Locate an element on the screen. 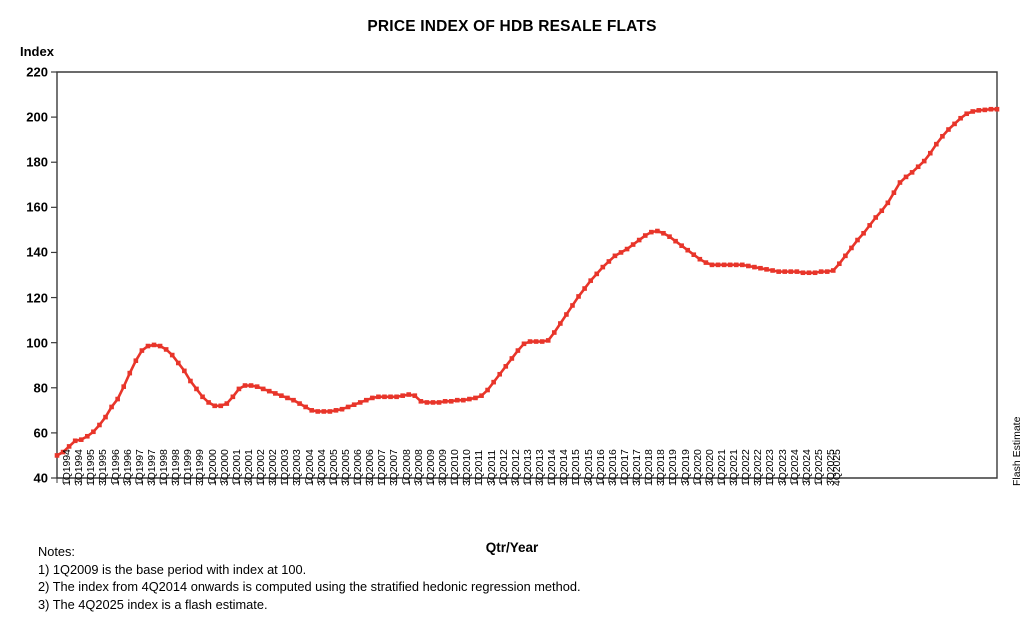 The height and width of the screenshot is (625, 1024). x-tick-label: 3Q2013 is located at coordinates (540, 467).